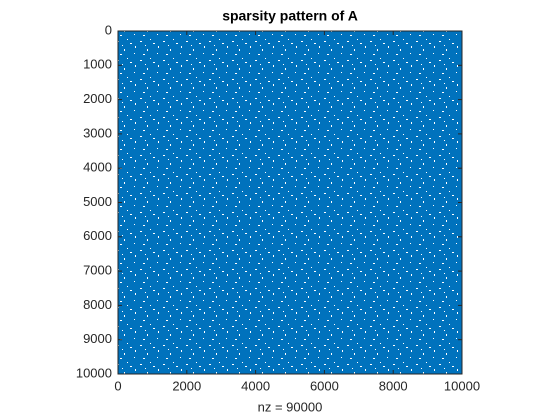 The width and height of the screenshot is (560, 420). I want to click on y-tick-label: 4000, so click(97, 167).